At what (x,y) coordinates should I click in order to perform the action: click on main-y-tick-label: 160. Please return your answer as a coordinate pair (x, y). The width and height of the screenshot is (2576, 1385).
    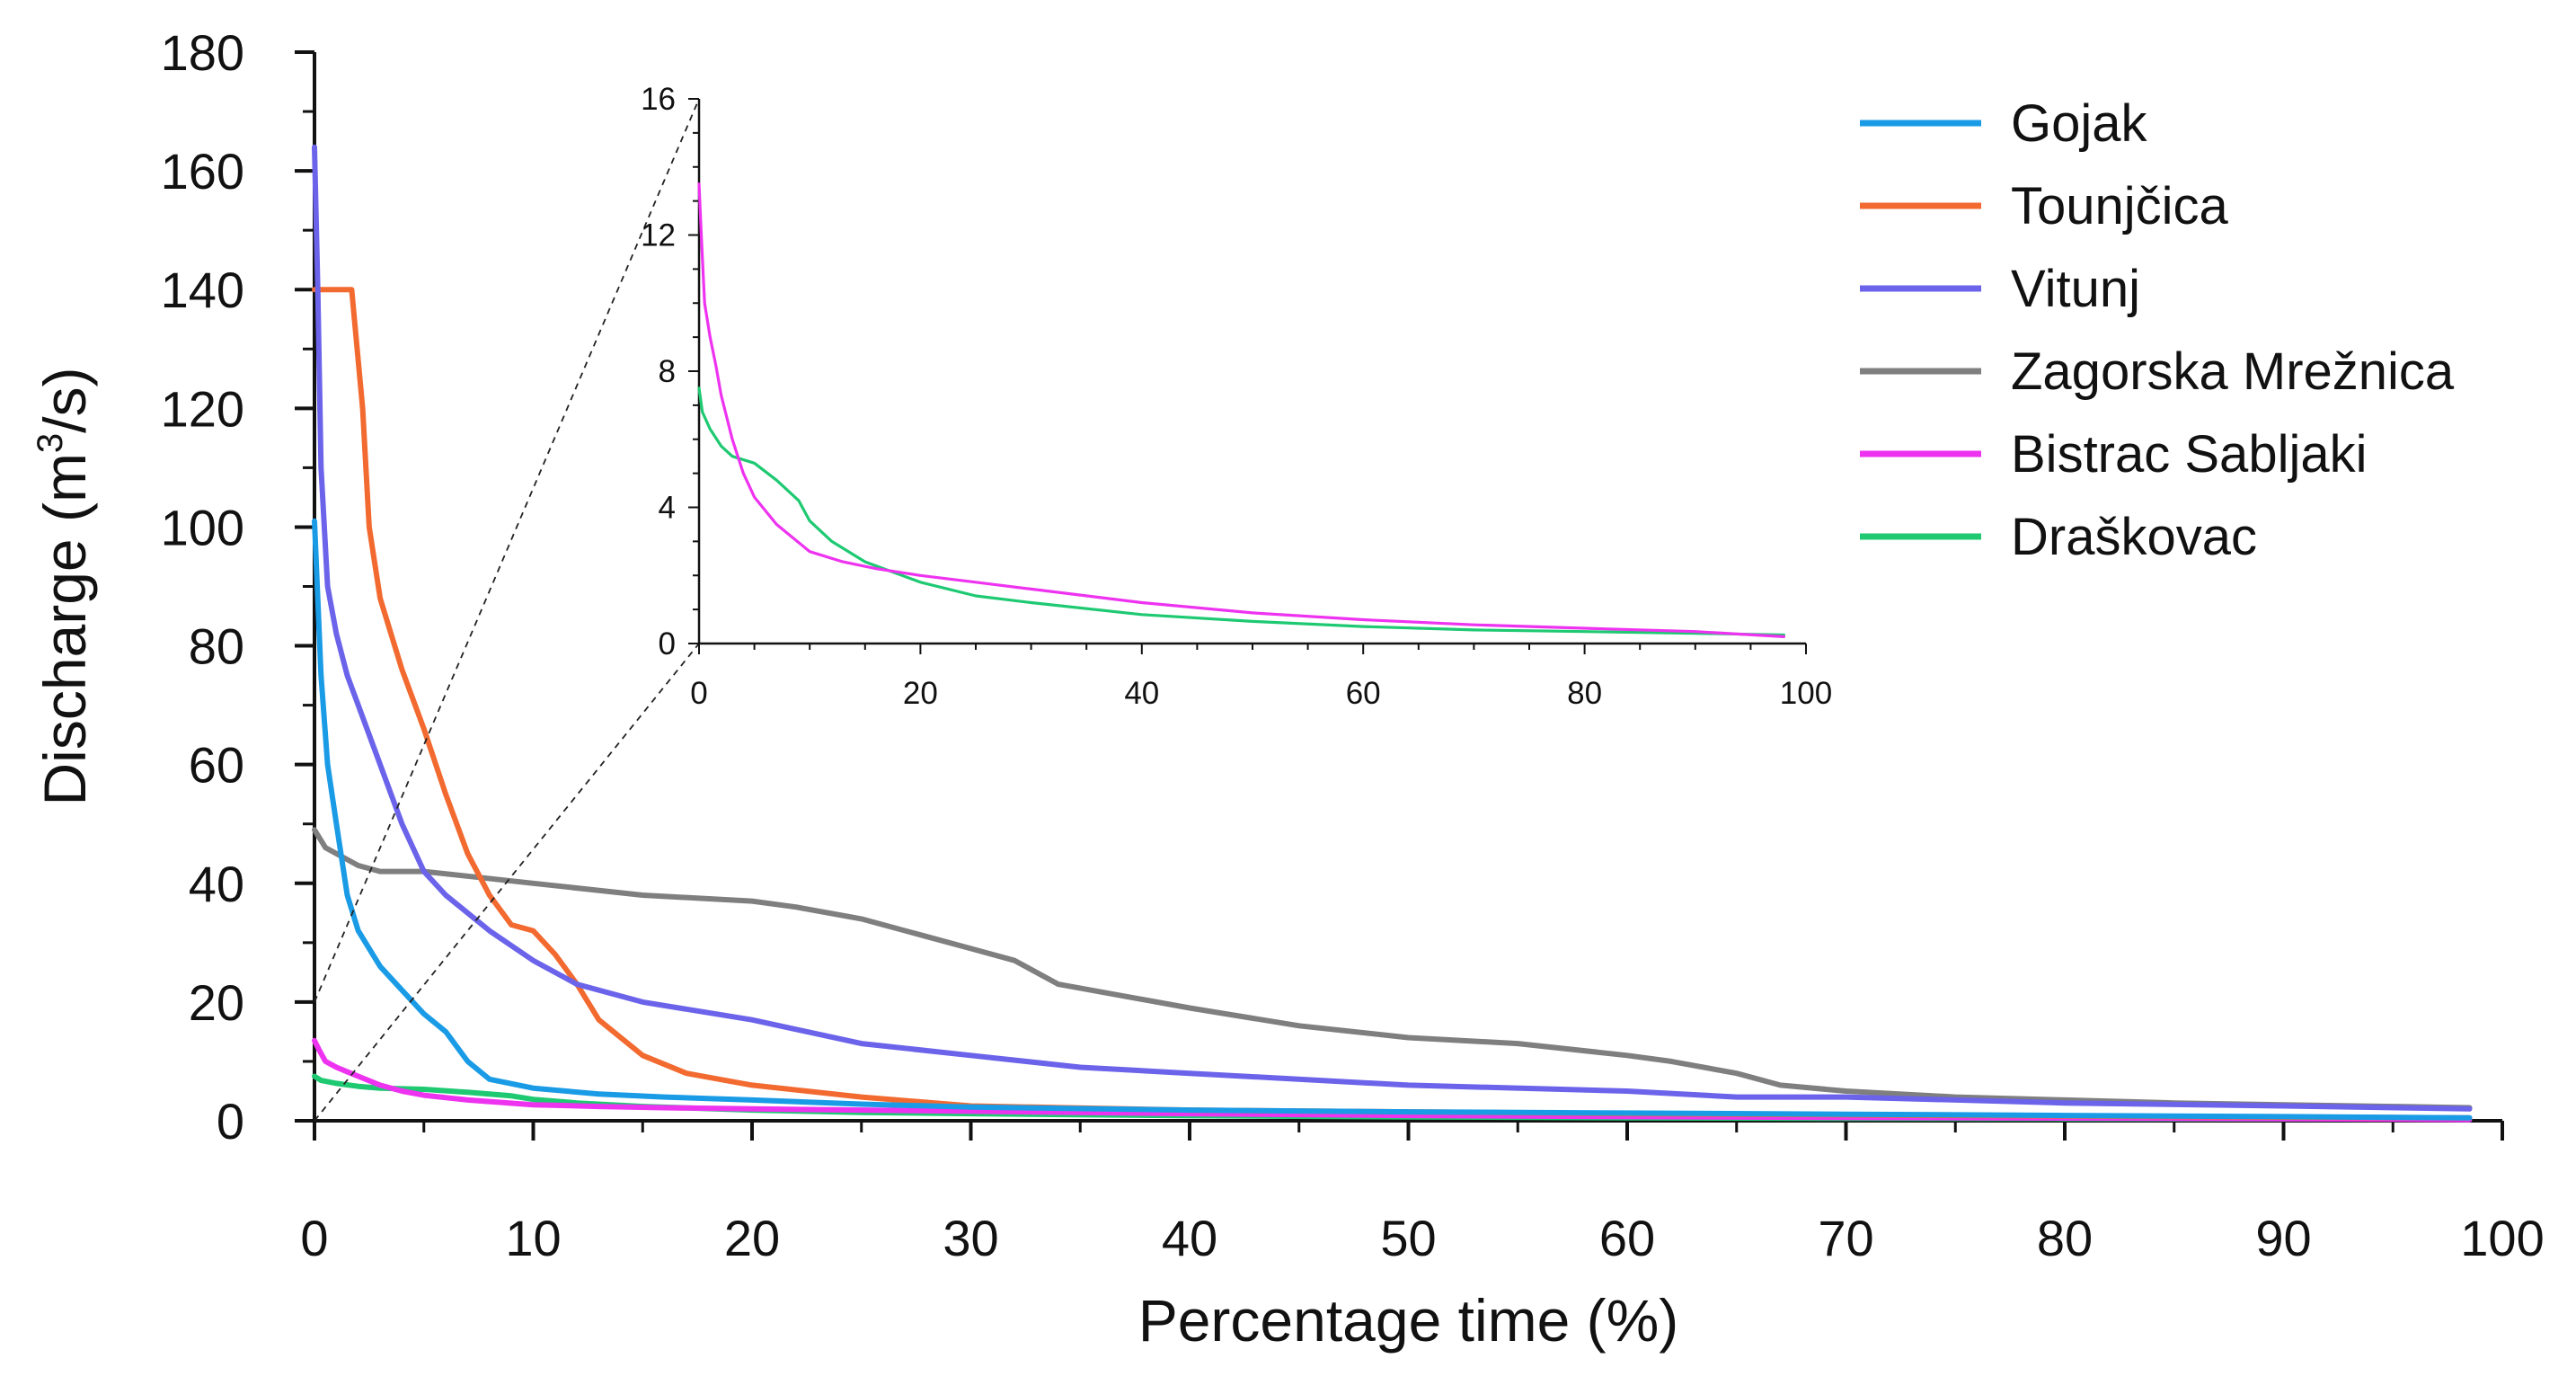
    Looking at the image, I should click on (202, 171).